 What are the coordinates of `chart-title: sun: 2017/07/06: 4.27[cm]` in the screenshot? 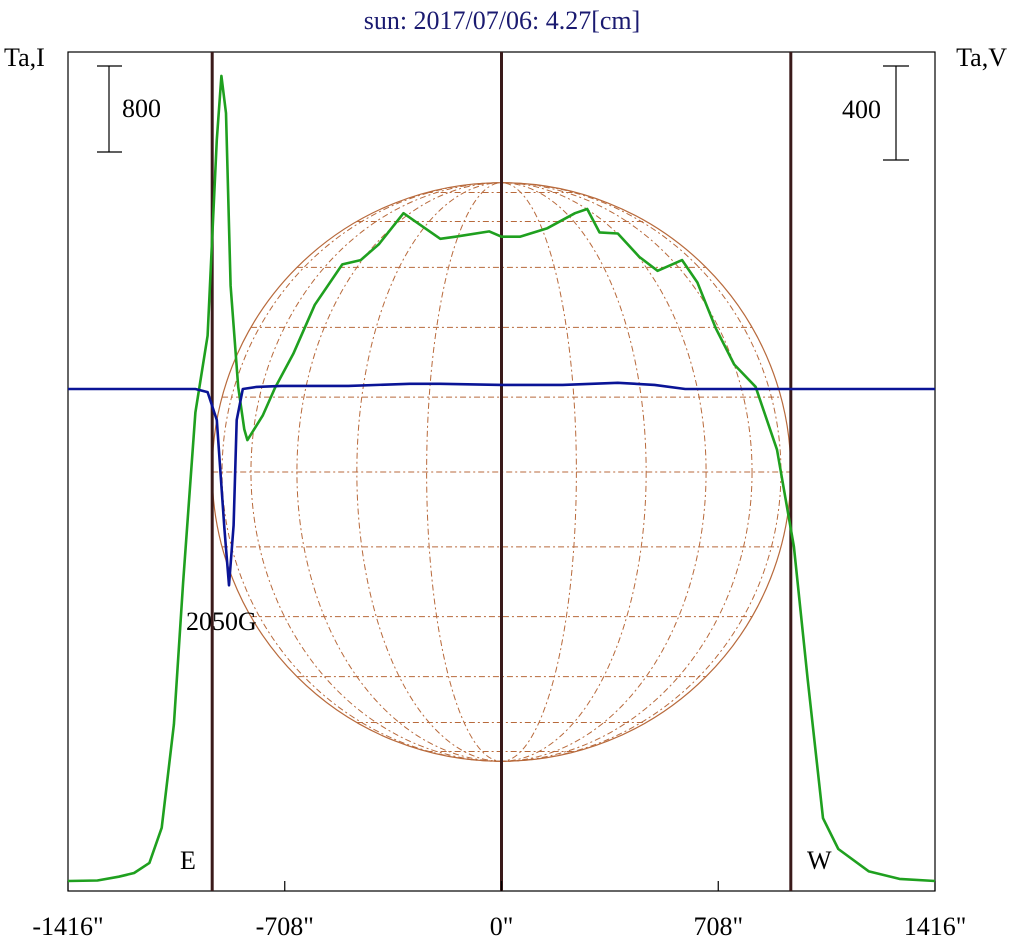 It's located at (502, 20).